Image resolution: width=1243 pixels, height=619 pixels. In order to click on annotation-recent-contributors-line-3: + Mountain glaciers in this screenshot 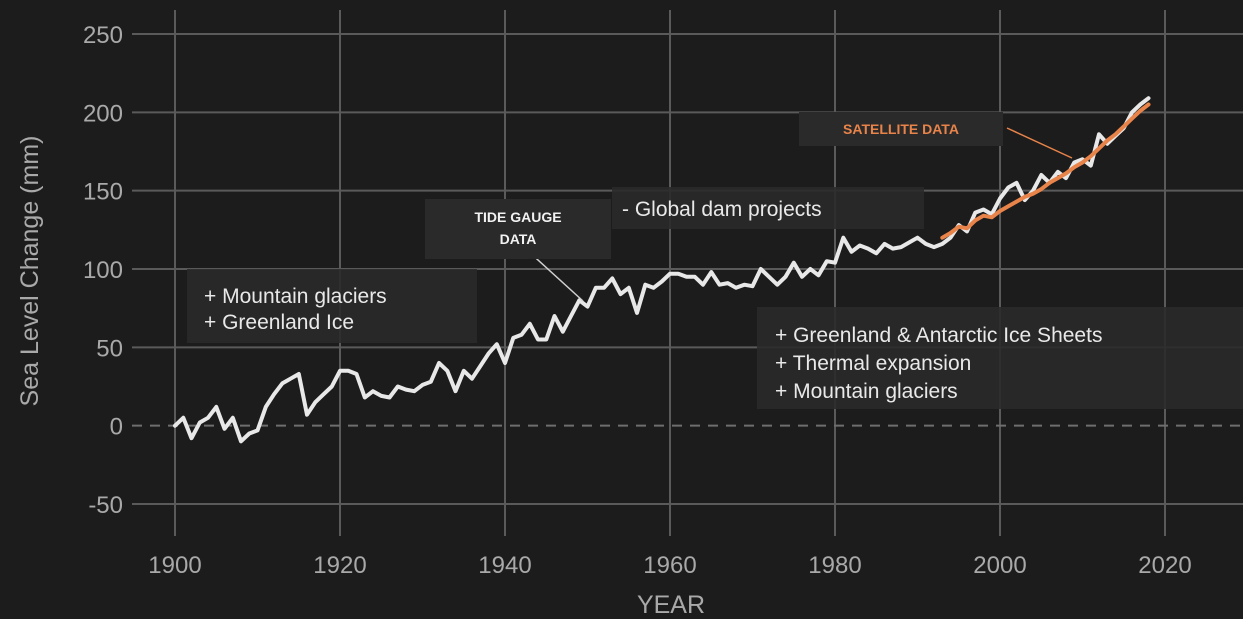, I will do `click(866, 391)`.